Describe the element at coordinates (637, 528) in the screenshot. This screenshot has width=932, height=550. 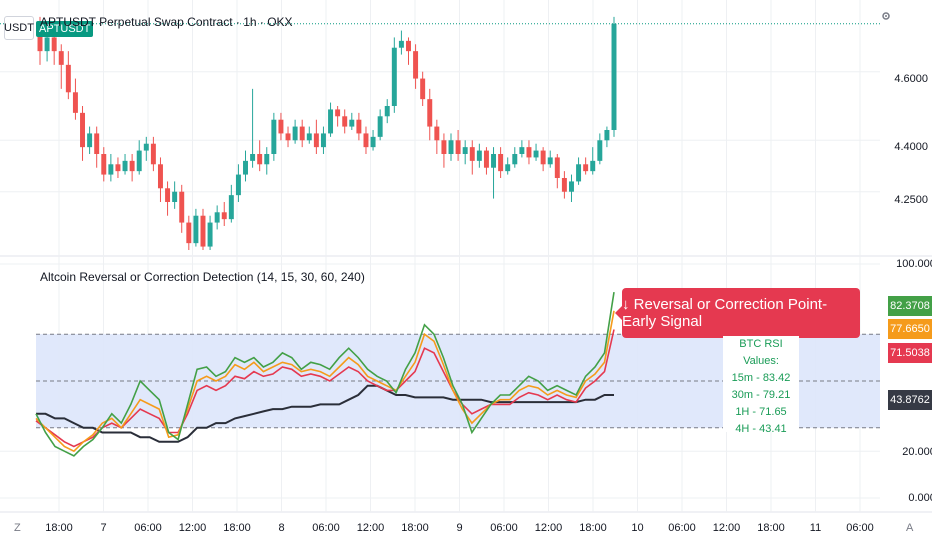
I see `time-axis-label: 10` at that location.